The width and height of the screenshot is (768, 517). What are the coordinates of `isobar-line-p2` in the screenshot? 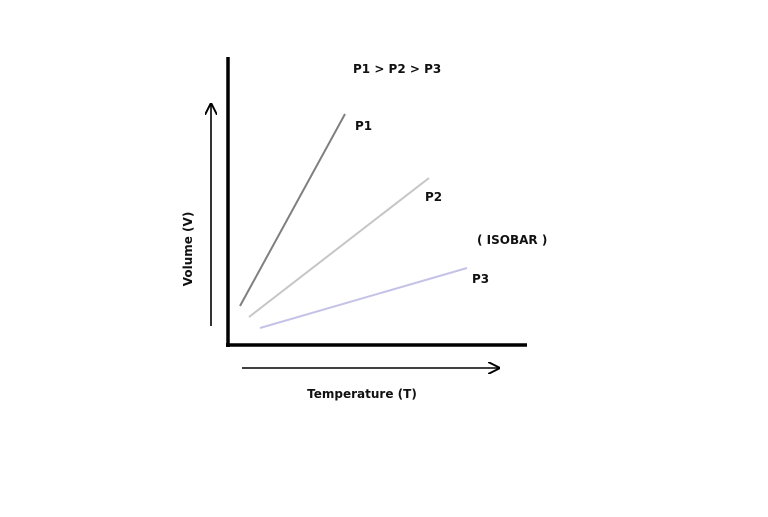 It's located at (339, 247).